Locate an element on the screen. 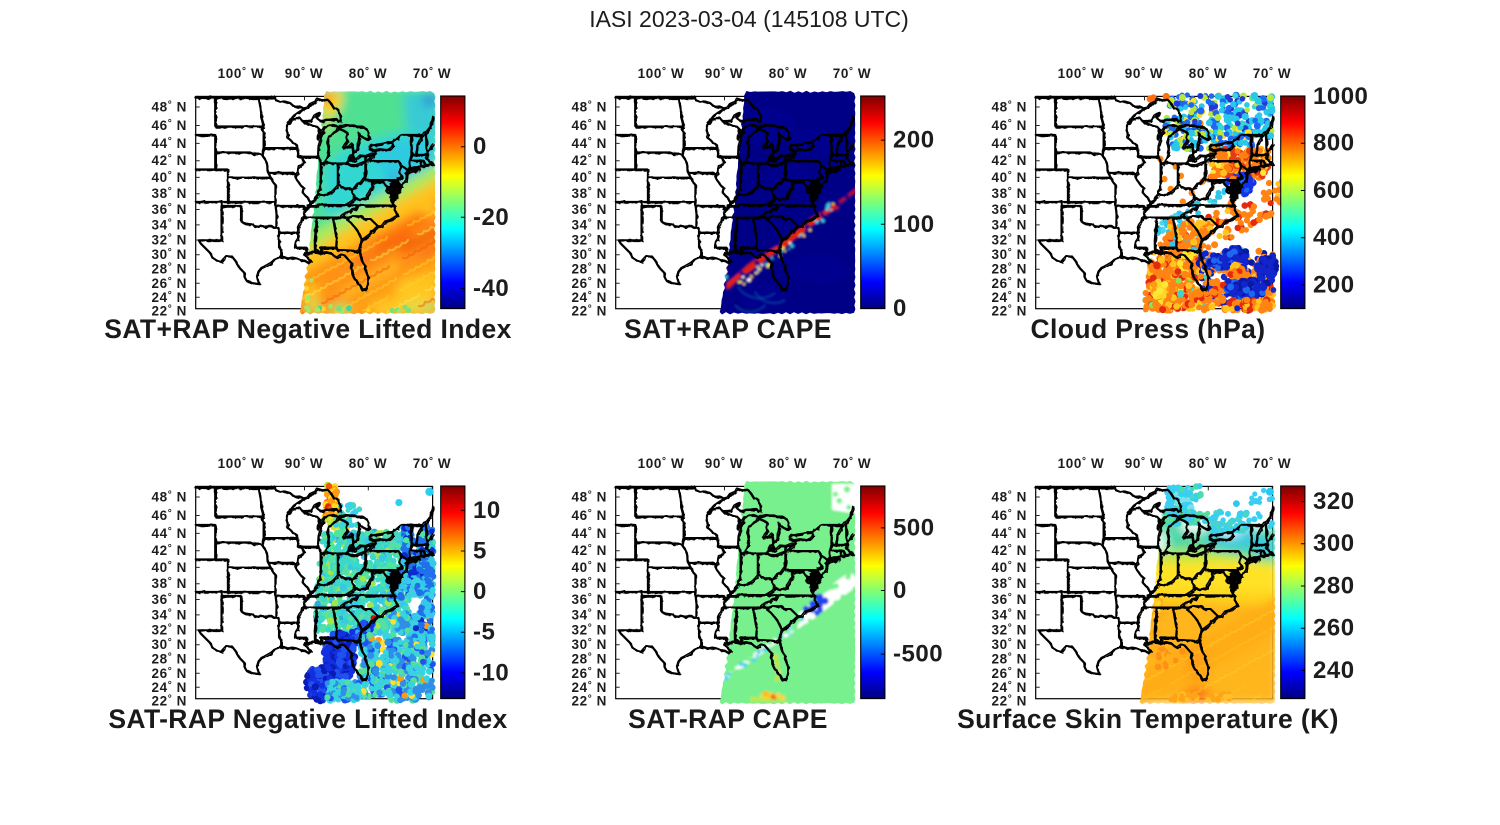 The image size is (1500, 825). svg-text: 400 is located at coordinates (1334, 237).